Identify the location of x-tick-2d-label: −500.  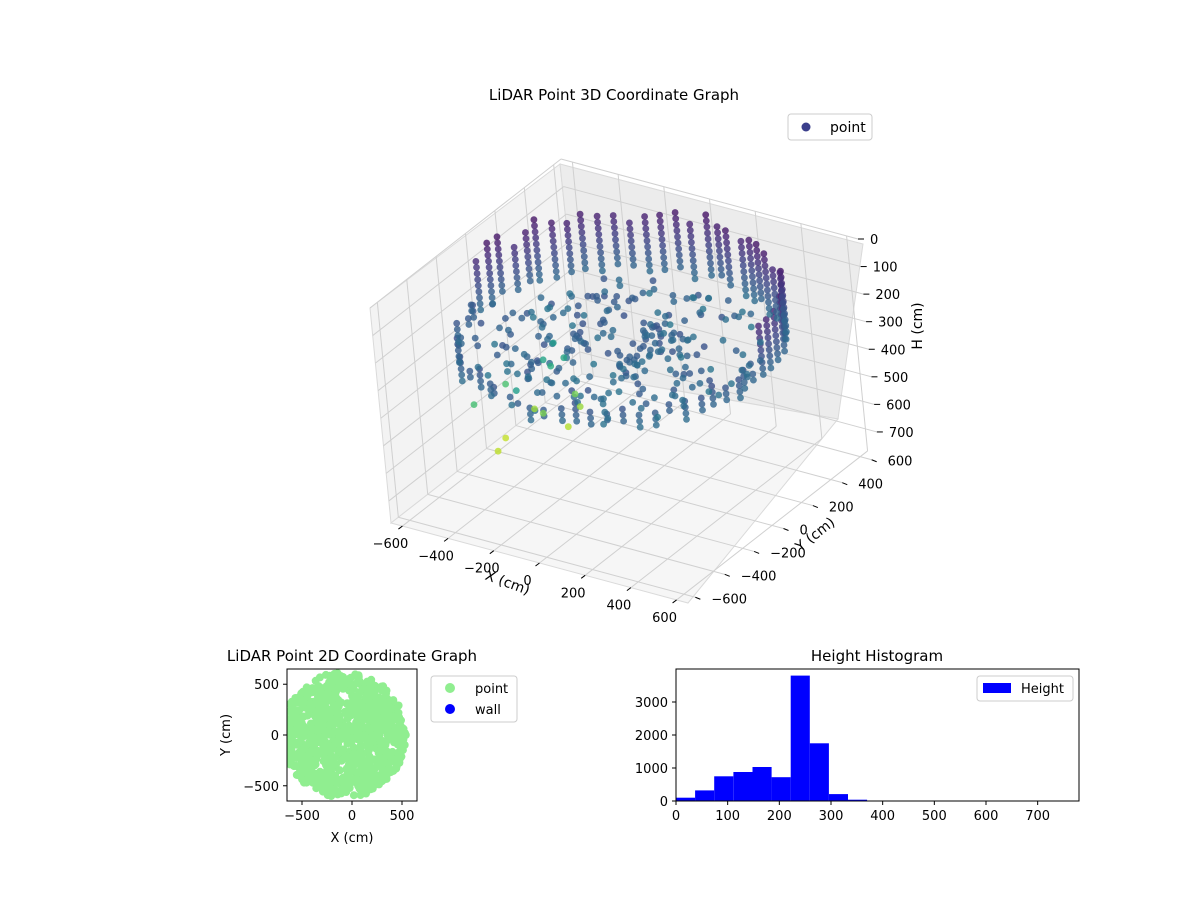
(302, 816).